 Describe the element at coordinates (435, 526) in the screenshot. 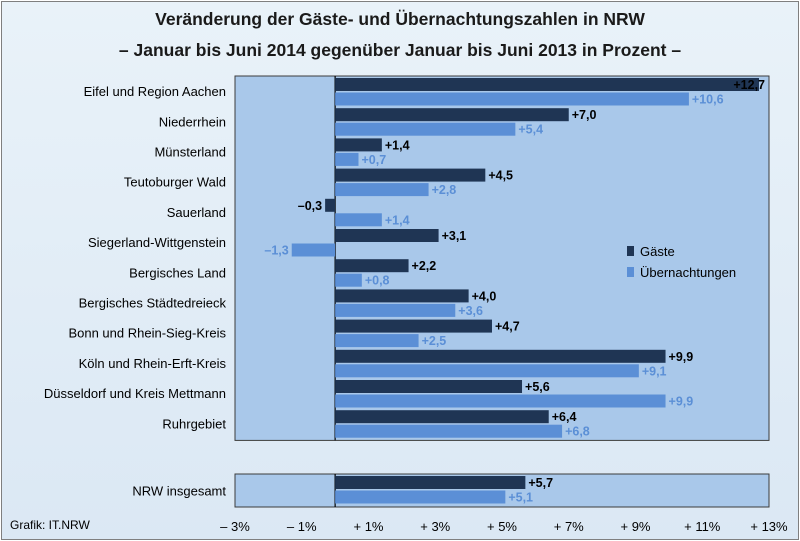

I see `x-tick-label: + 3%` at that location.